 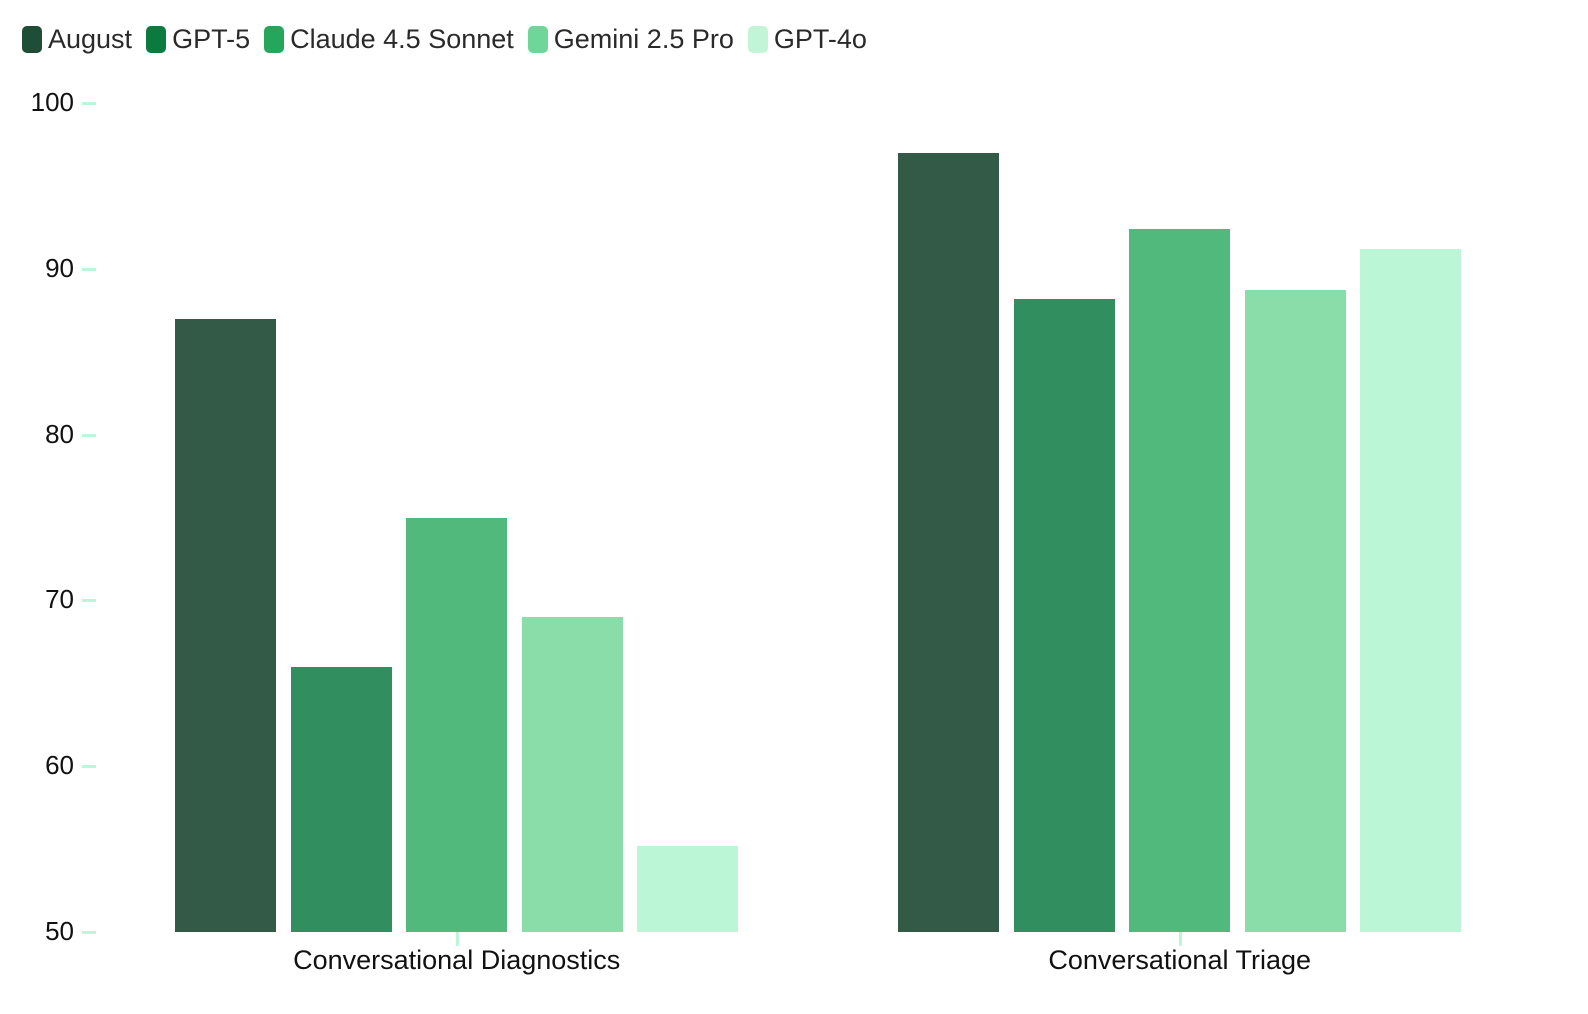 I want to click on legend-item: GPT-5, so click(x=198, y=39).